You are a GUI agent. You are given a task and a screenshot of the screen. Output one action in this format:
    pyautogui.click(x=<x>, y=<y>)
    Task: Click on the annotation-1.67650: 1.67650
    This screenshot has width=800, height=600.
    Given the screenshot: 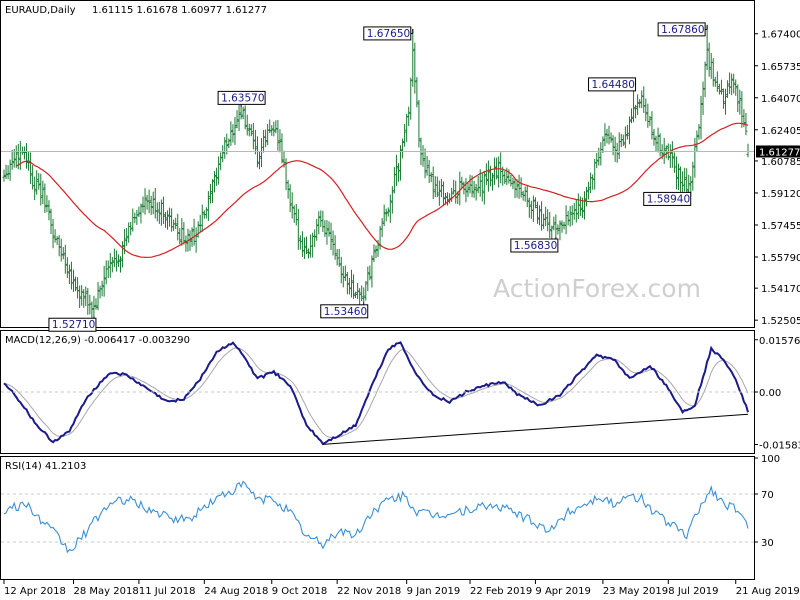 What is the action you would take?
    pyautogui.click(x=388, y=33)
    